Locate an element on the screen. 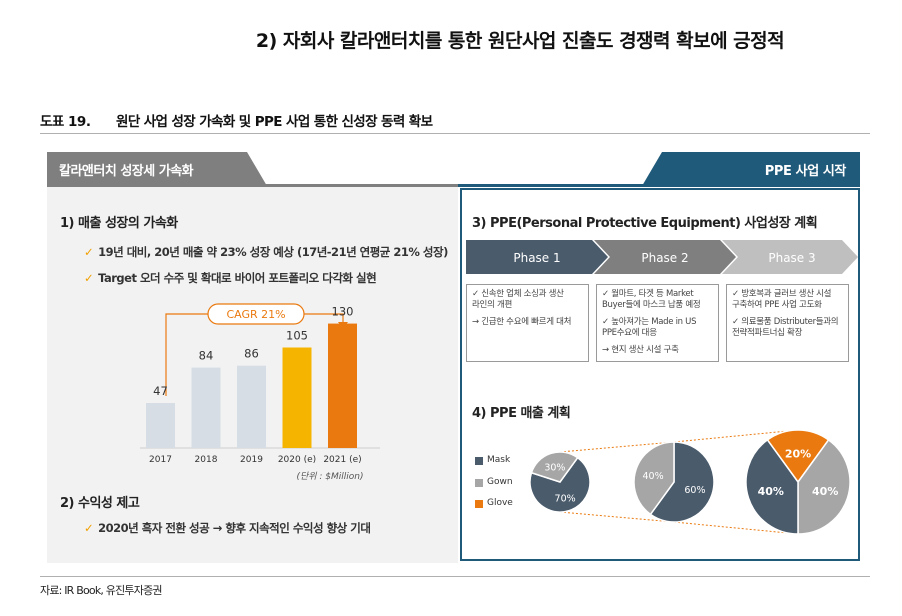  left-panel-tab: 칼라앤터치 성장세 가속화 is located at coordinates (157, 169).